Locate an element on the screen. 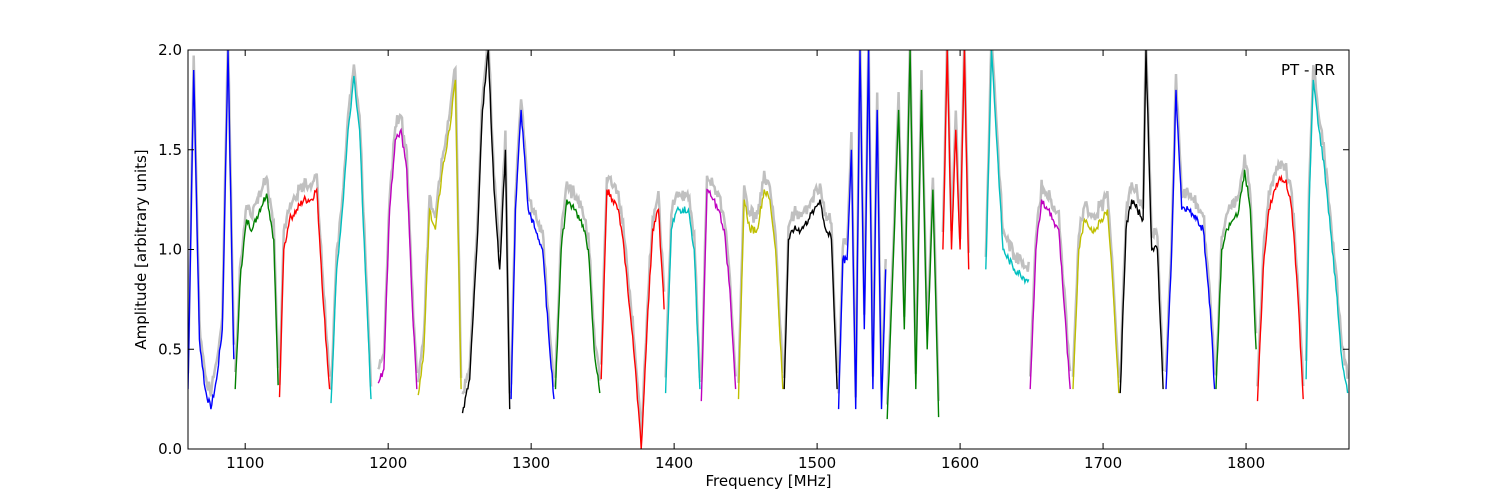 This screenshot has height=500, width=1500. x-tick-label: 1400 is located at coordinates (674, 463).